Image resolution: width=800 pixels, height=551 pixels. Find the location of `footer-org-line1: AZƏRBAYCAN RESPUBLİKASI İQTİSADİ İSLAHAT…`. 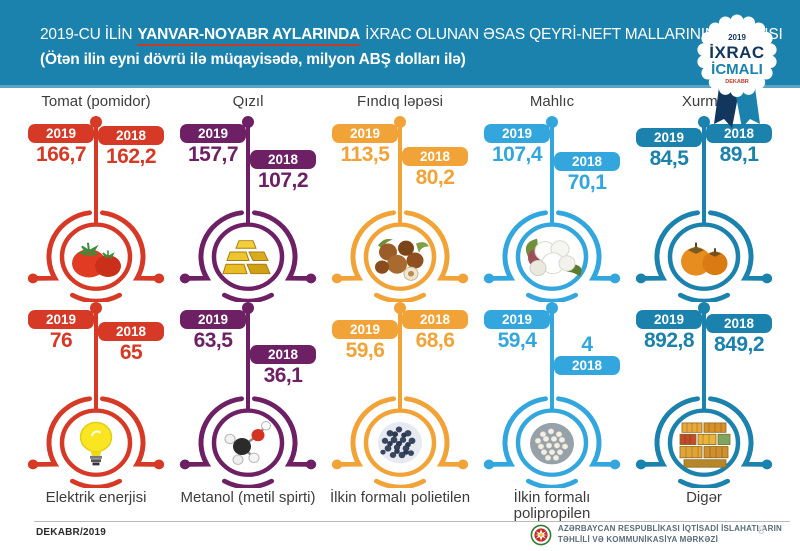

footer-org-line1: AZƏRBAYCAN RESPUBLİKASI İQTİSADİ İSLAHAT… is located at coordinates (669, 529).